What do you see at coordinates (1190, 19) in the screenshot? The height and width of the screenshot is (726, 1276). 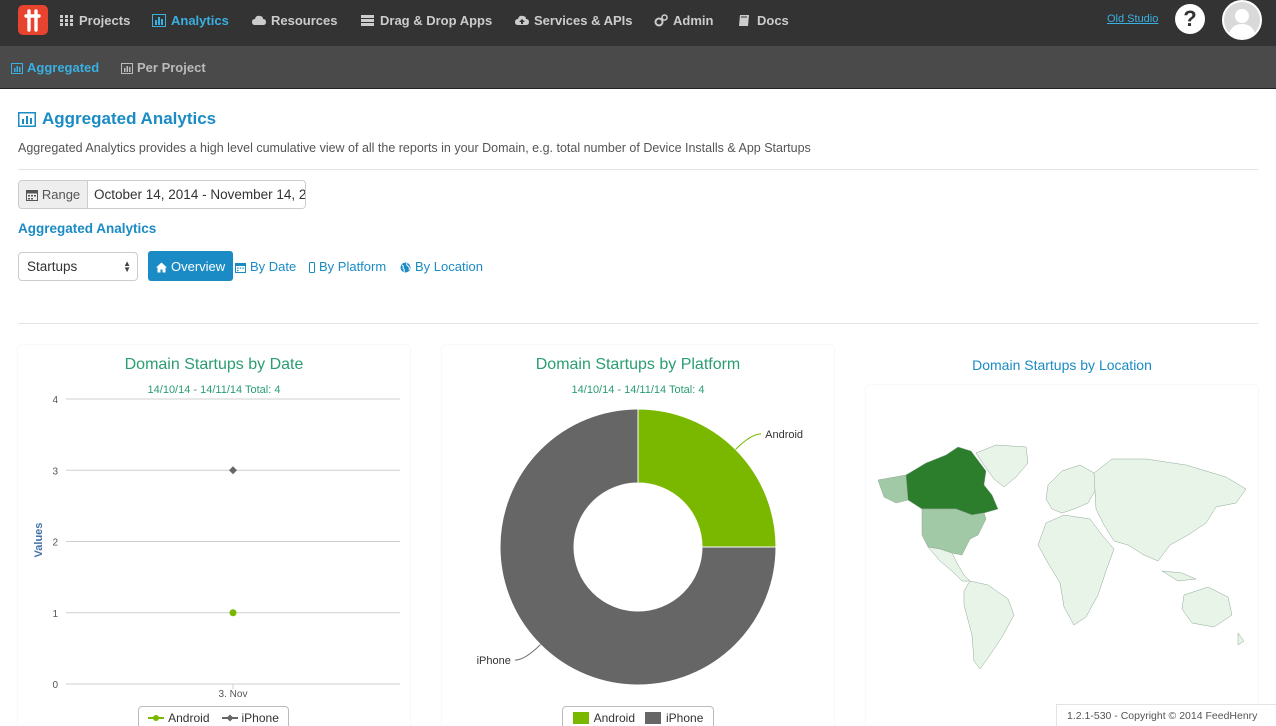 I see `help-button: ?` at bounding box center [1190, 19].